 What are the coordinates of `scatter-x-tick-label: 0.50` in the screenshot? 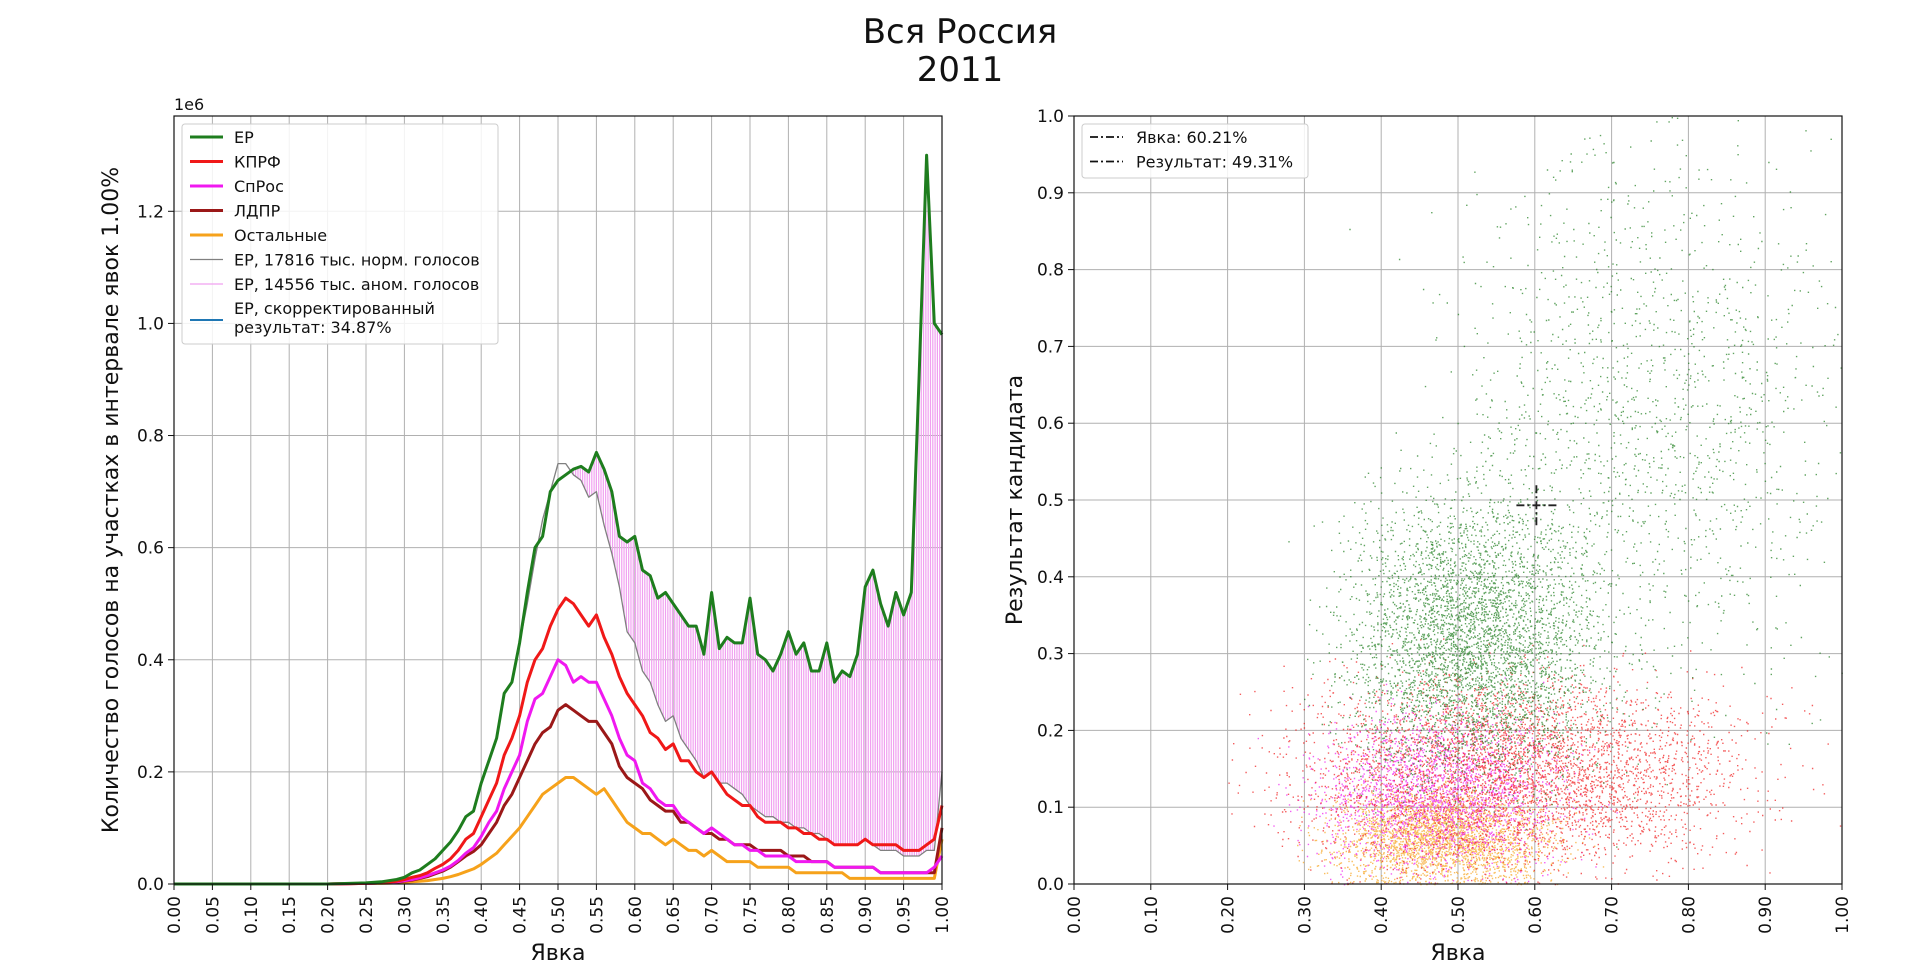 It's located at (1459, 915).